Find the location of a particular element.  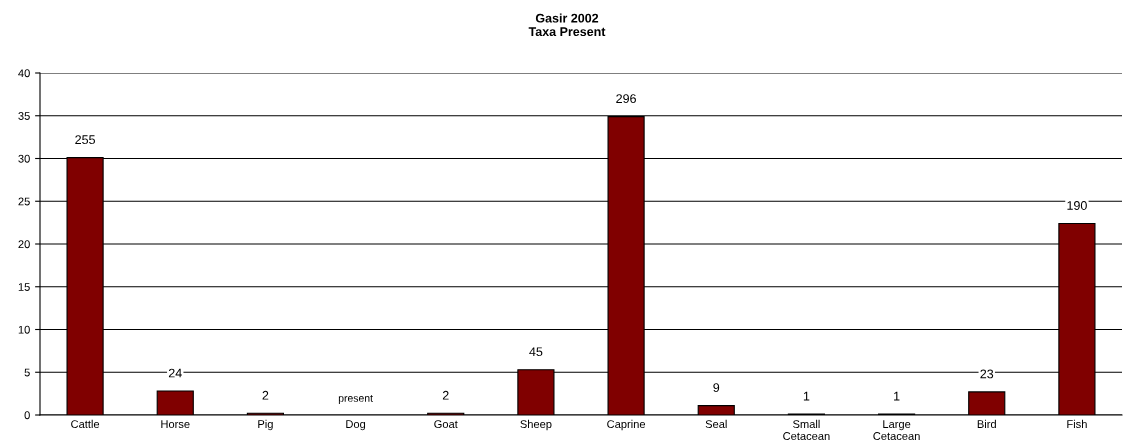

annotation: 45 is located at coordinates (536, 352).